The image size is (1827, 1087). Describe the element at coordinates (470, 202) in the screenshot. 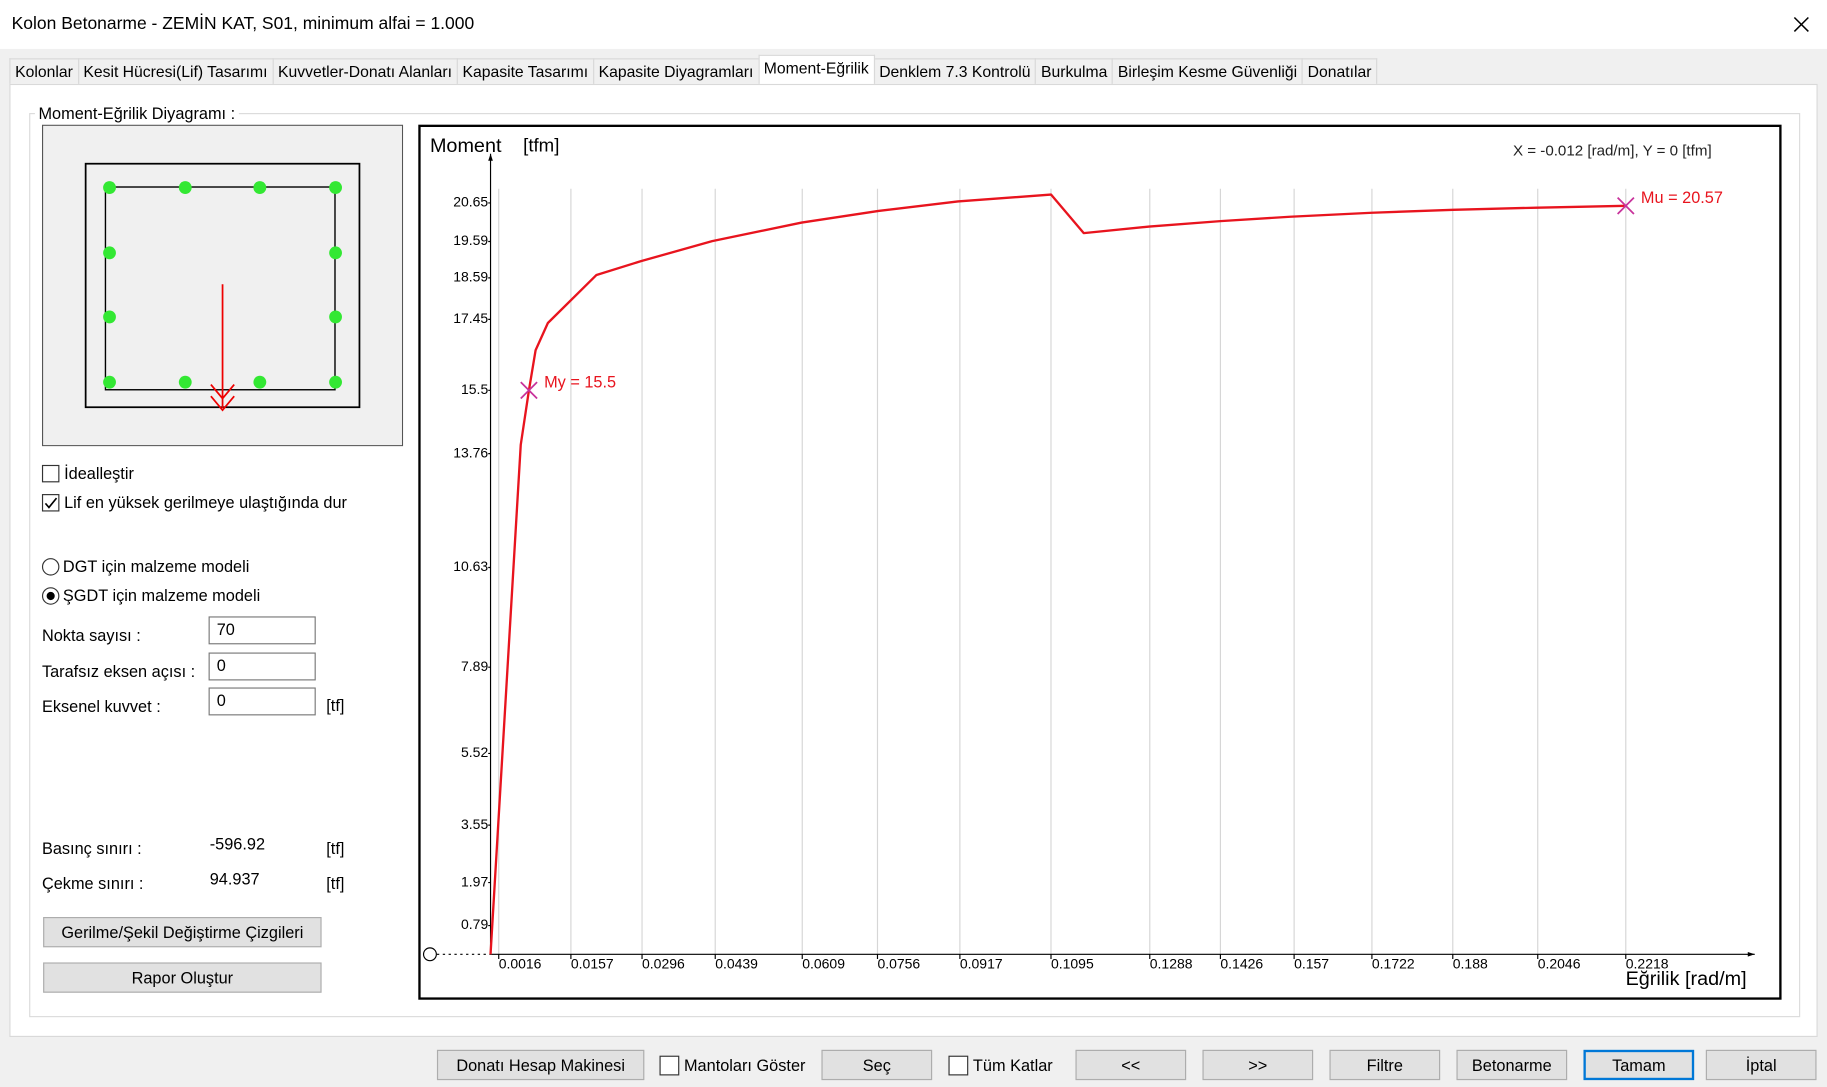

I see `y-tick-label: 20.65` at that location.